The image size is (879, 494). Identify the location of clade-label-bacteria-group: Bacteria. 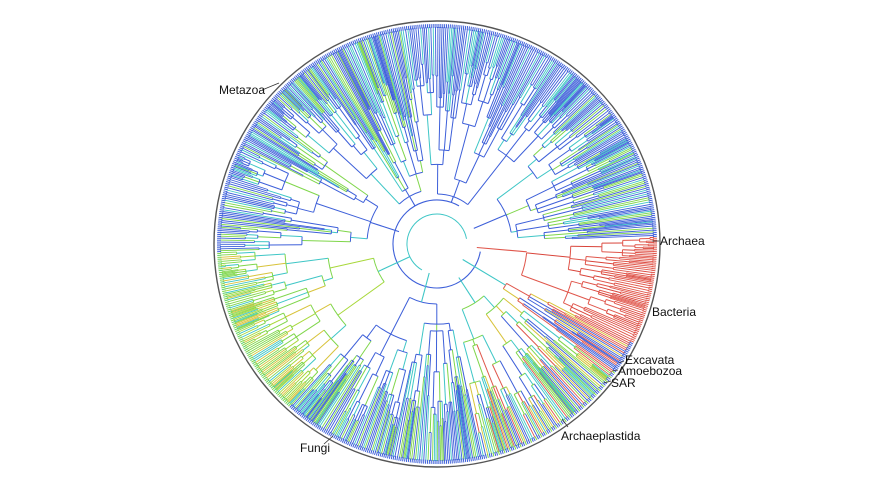
(674, 312).